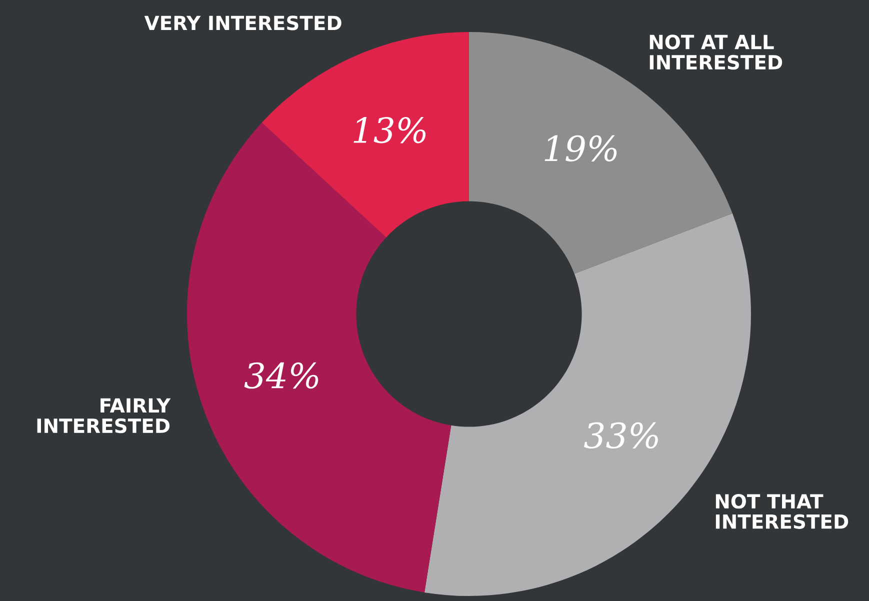 The image size is (869, 601). Describe the element at coordinates (782, 511) in the screenshot. I see `slice-label: NOT THAT INTERESTED` at that location.